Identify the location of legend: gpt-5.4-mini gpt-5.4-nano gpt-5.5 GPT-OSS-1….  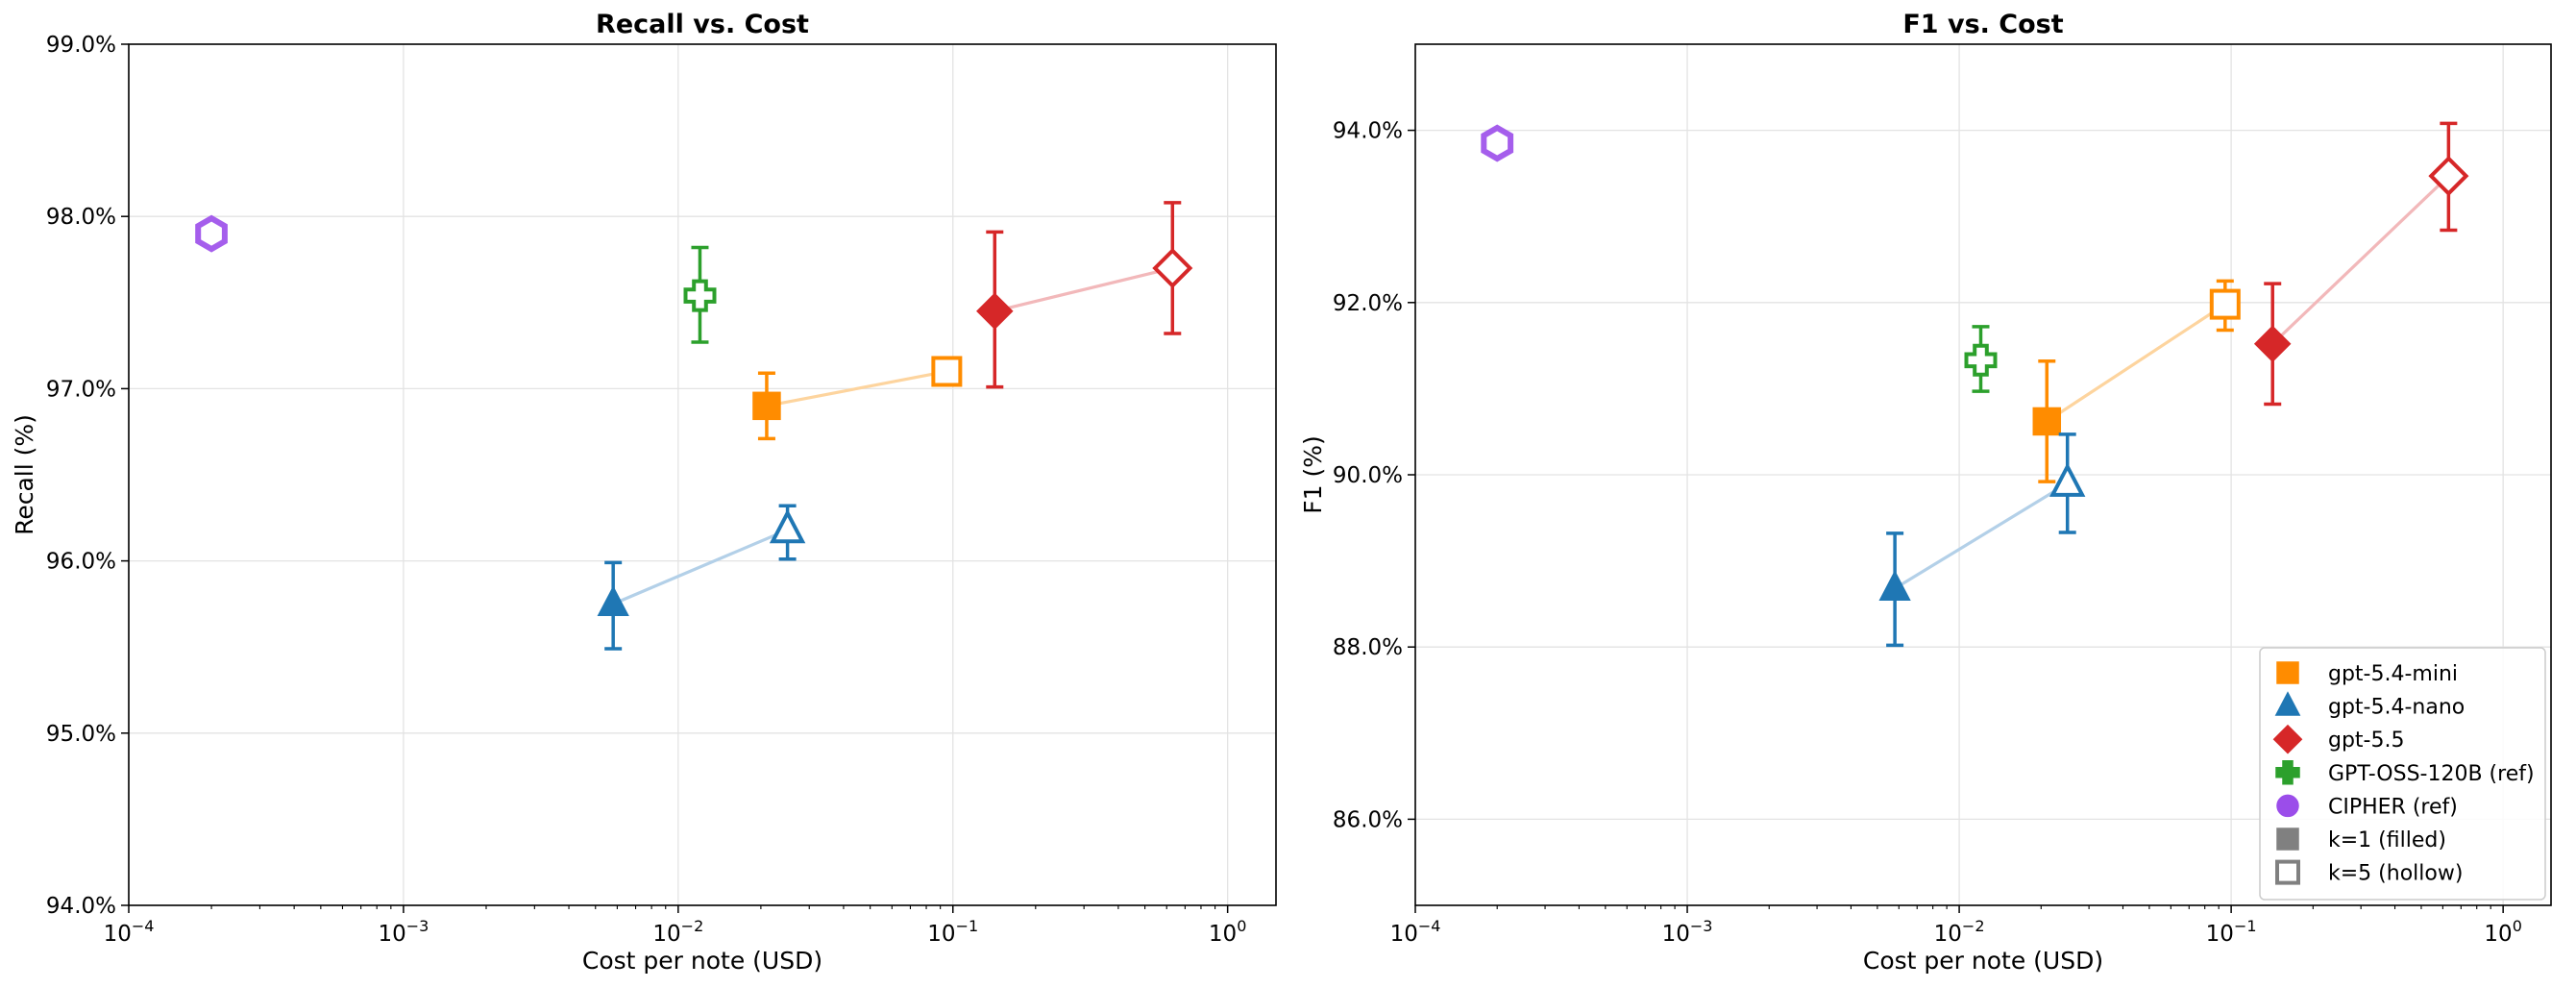
(2402, 774).